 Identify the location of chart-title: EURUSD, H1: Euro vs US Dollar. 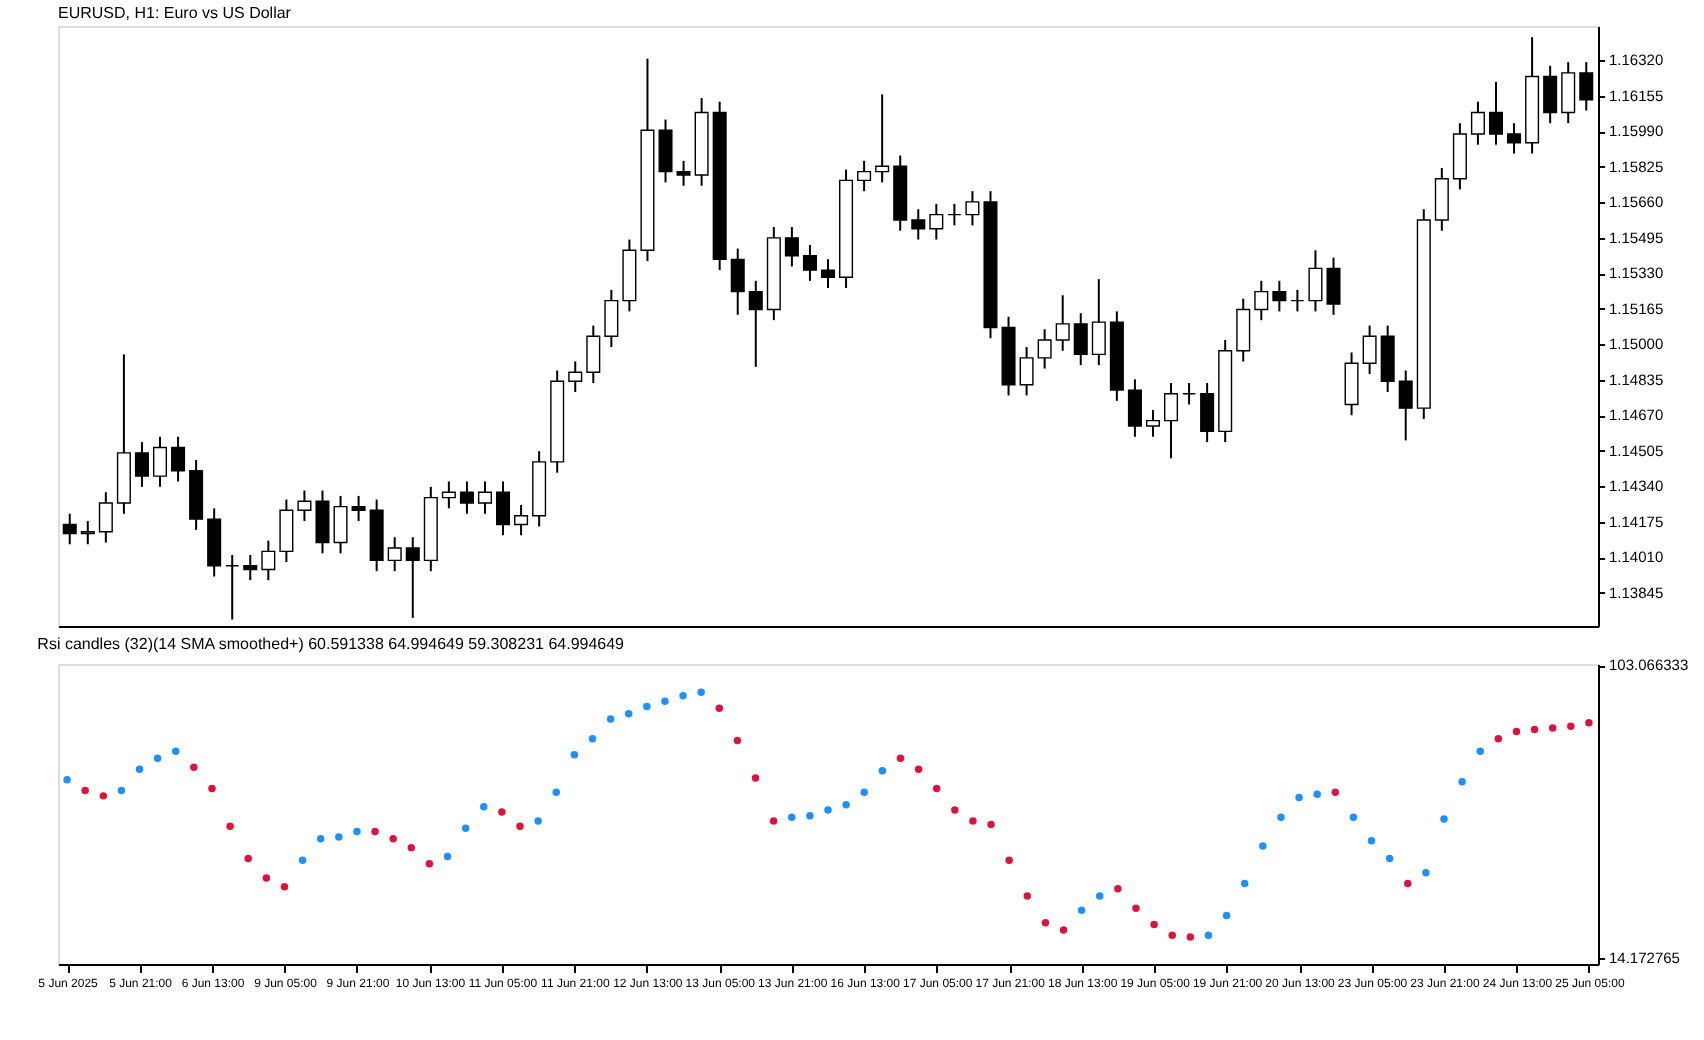
(175, 13).